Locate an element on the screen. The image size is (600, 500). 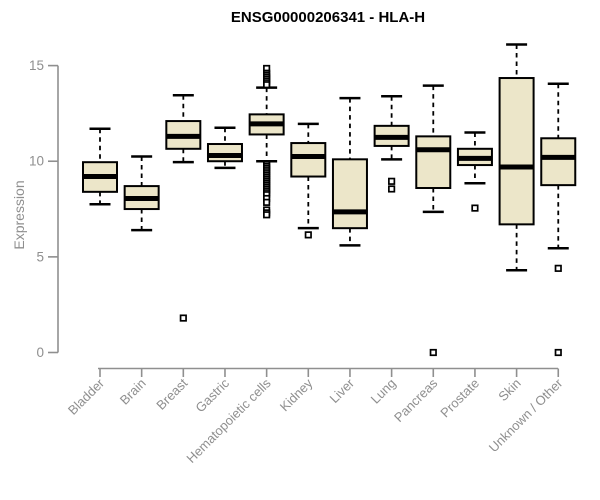
x-category-label: Kidney is located at coordinates (296, 394).